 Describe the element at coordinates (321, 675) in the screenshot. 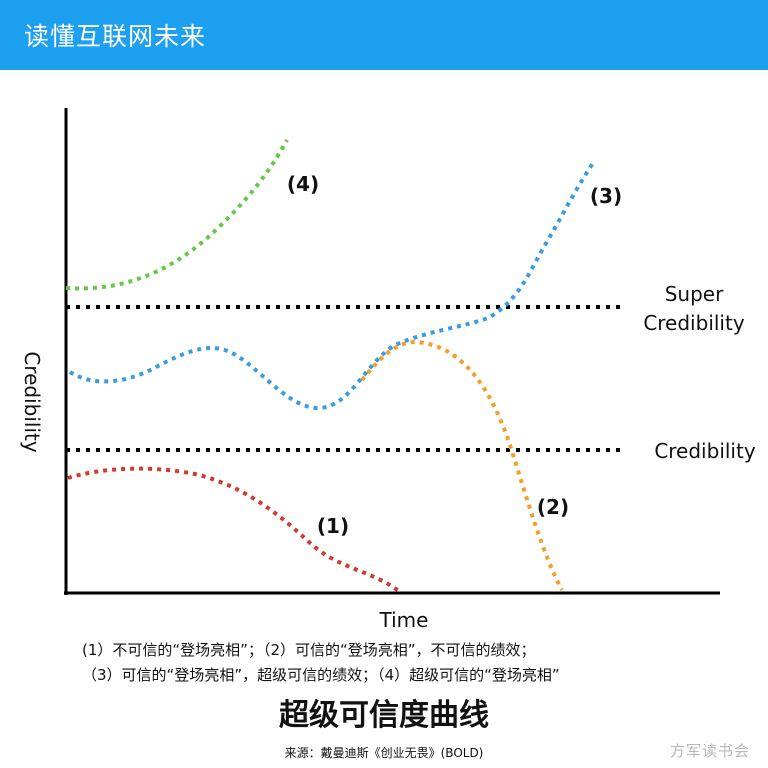

I see `caption-line-2: （3）可信的“登场亮相”，超级可信的绩效；（4）超级可信的“登场亮相”` at that location.